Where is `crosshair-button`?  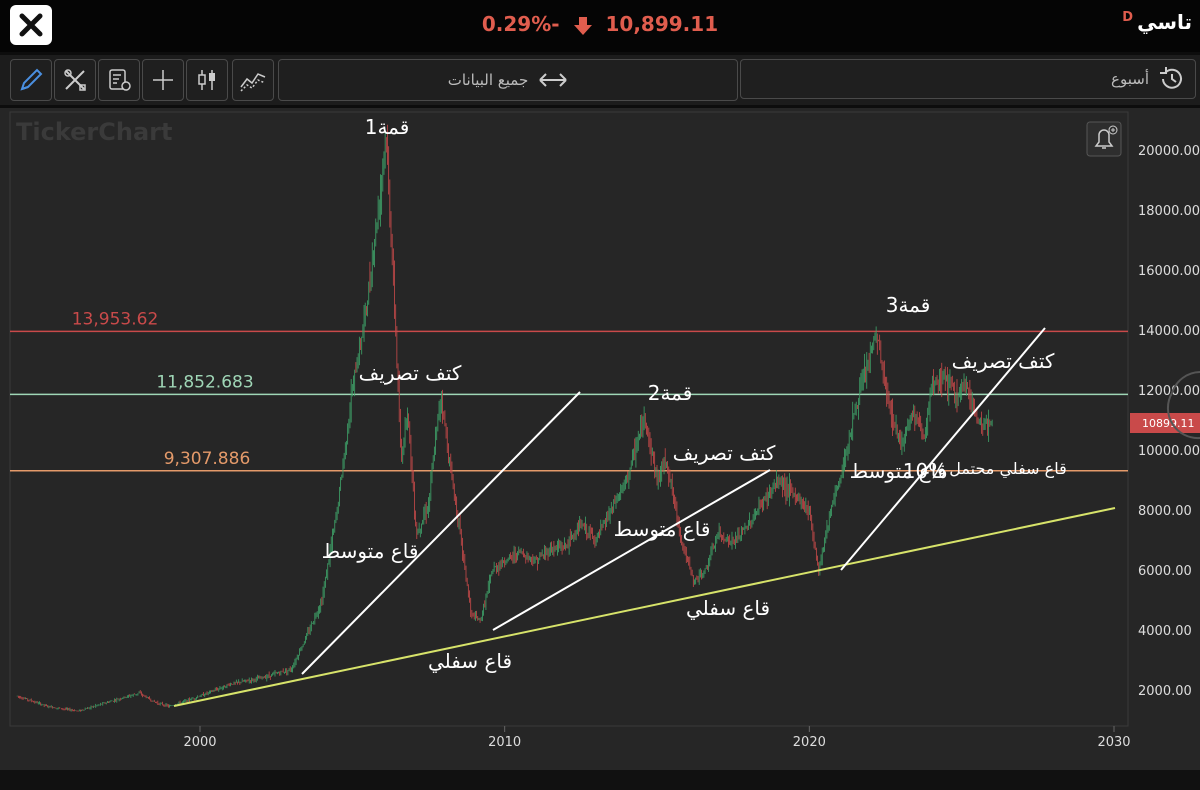
crosshair-button is located at coordinates (163, 80).